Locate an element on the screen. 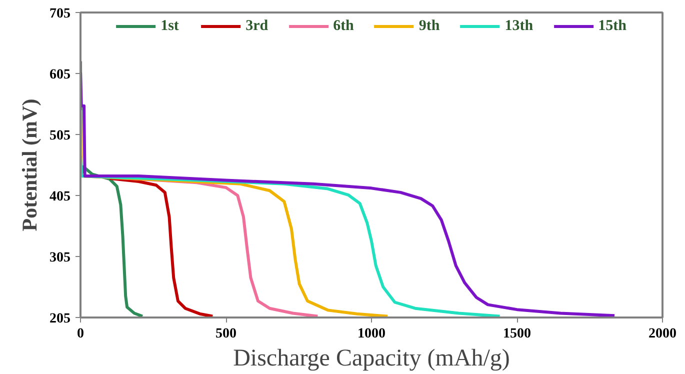 The image size is (685, 374). y-tick-label: 605 is located at coordinates (60, 75).